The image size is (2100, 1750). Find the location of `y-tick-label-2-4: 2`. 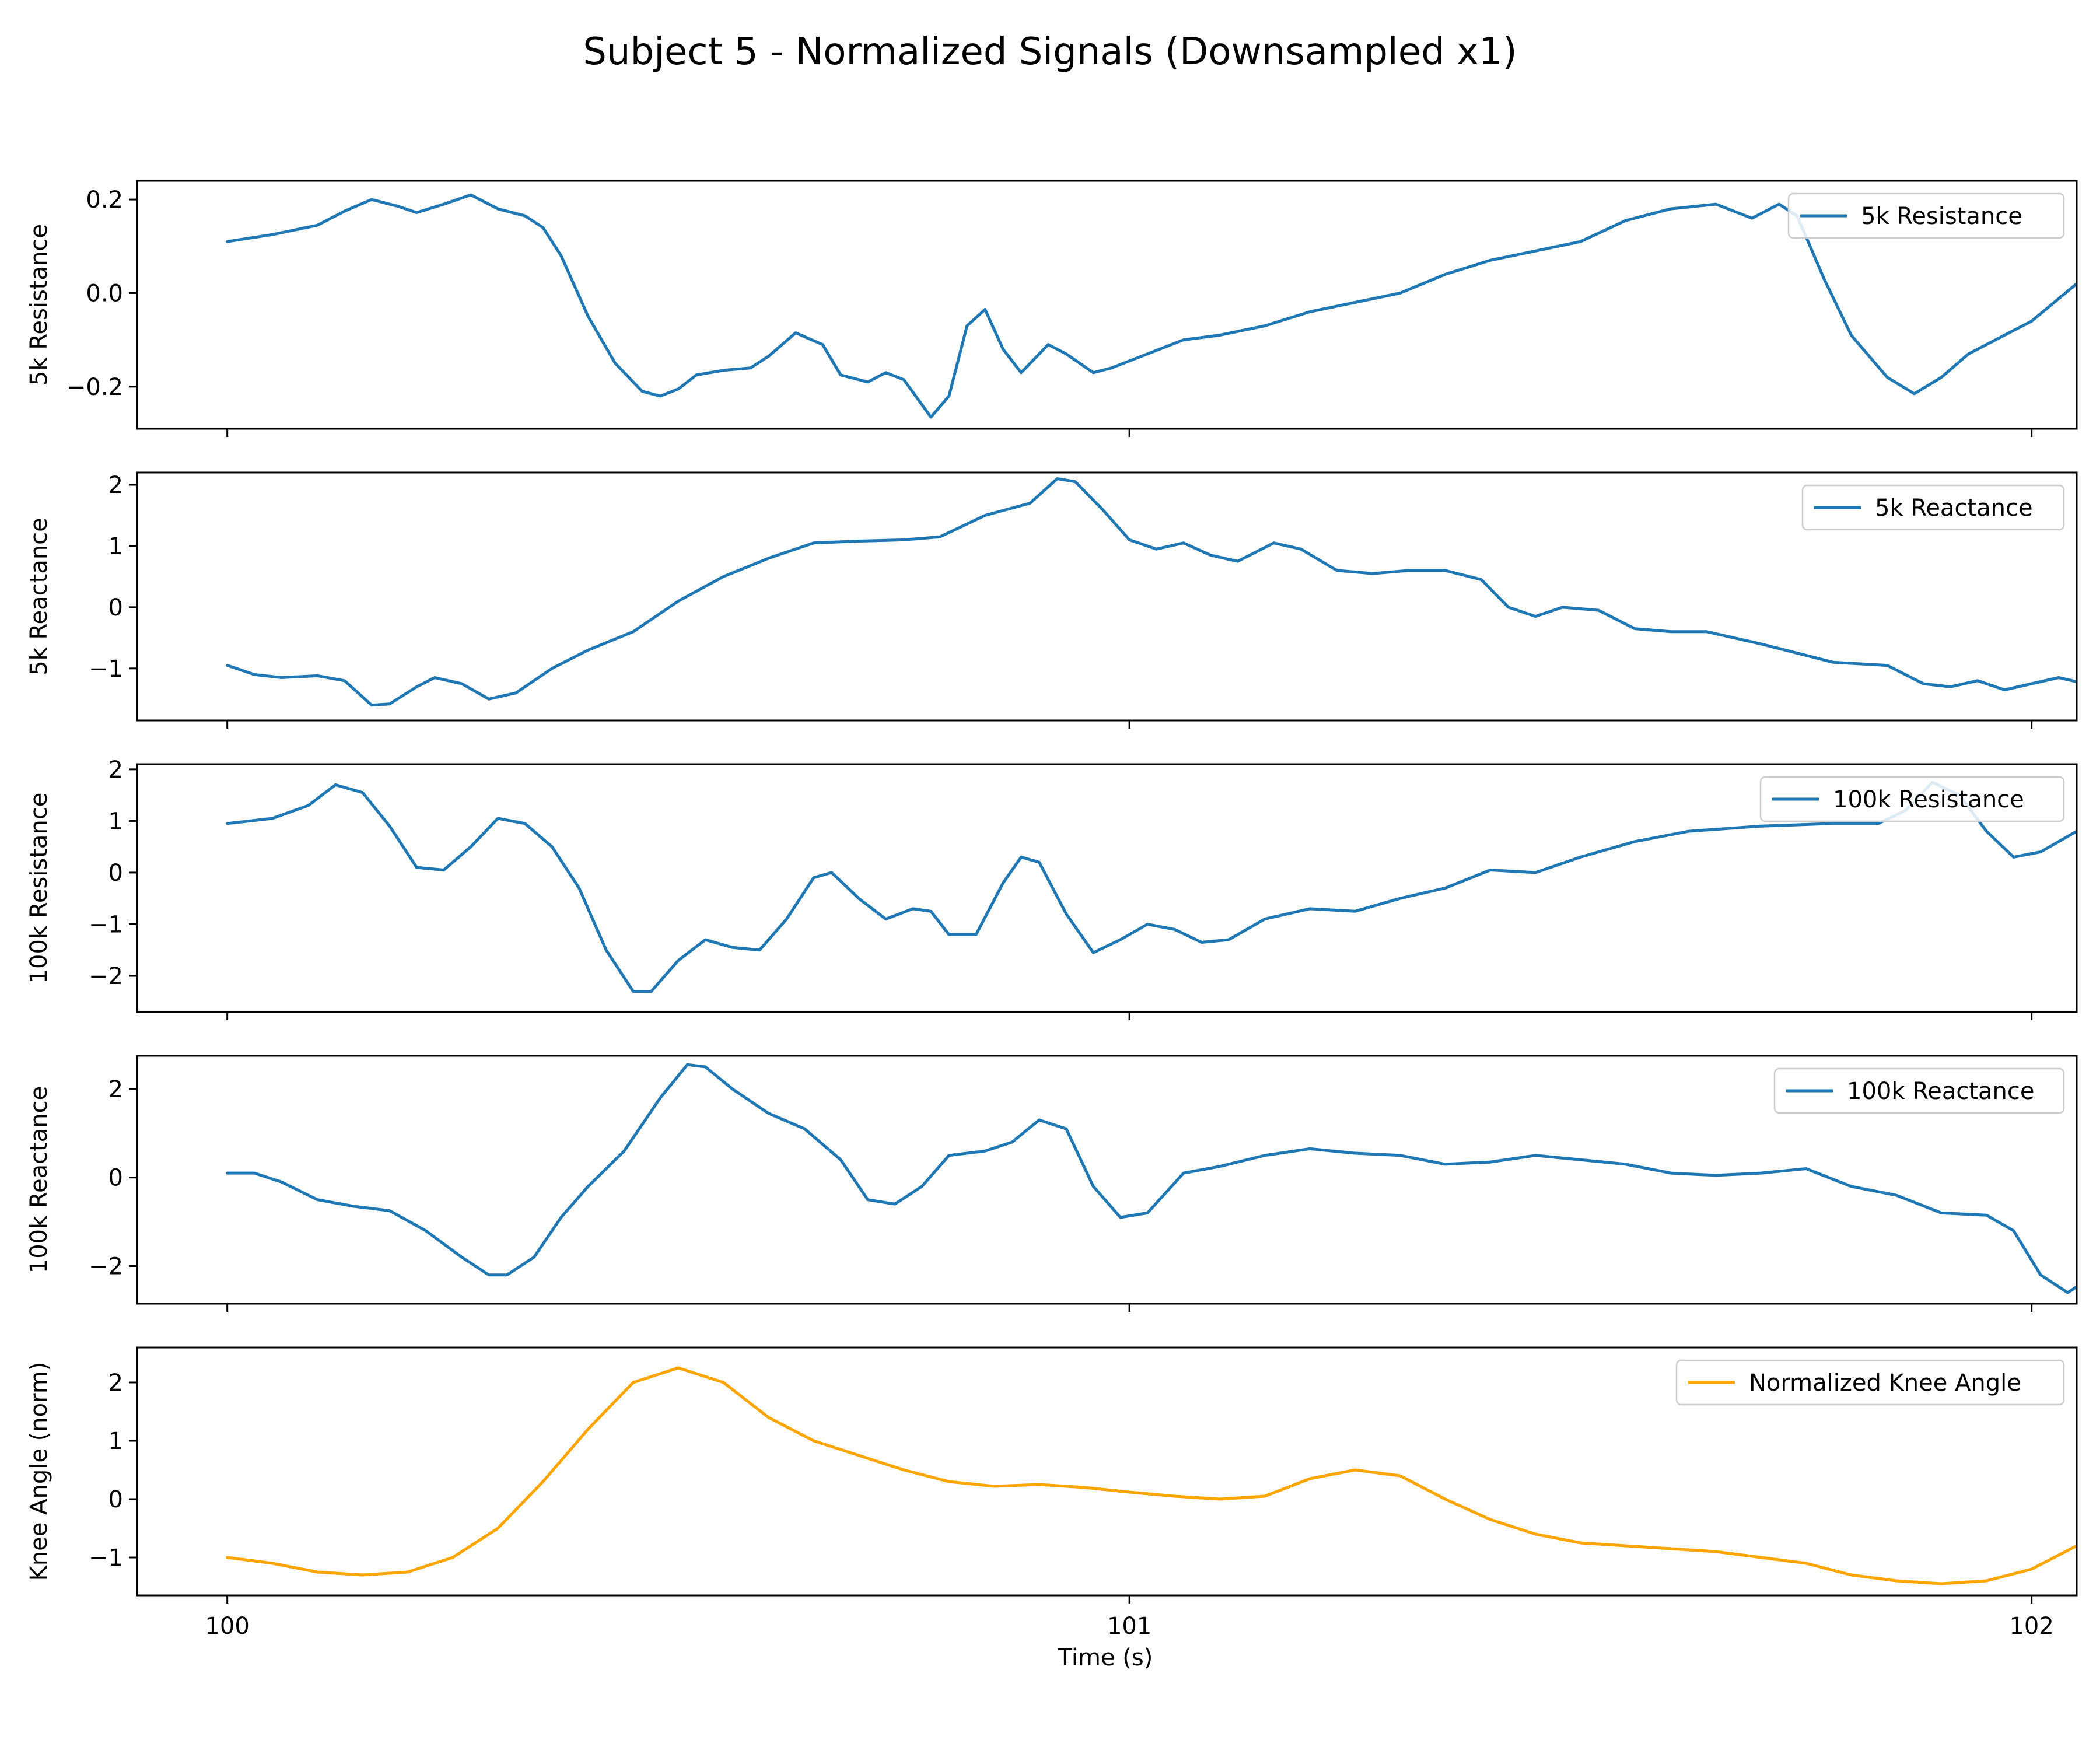

y-tick-label-2-4: 2 is located at coordinates (116, 485).